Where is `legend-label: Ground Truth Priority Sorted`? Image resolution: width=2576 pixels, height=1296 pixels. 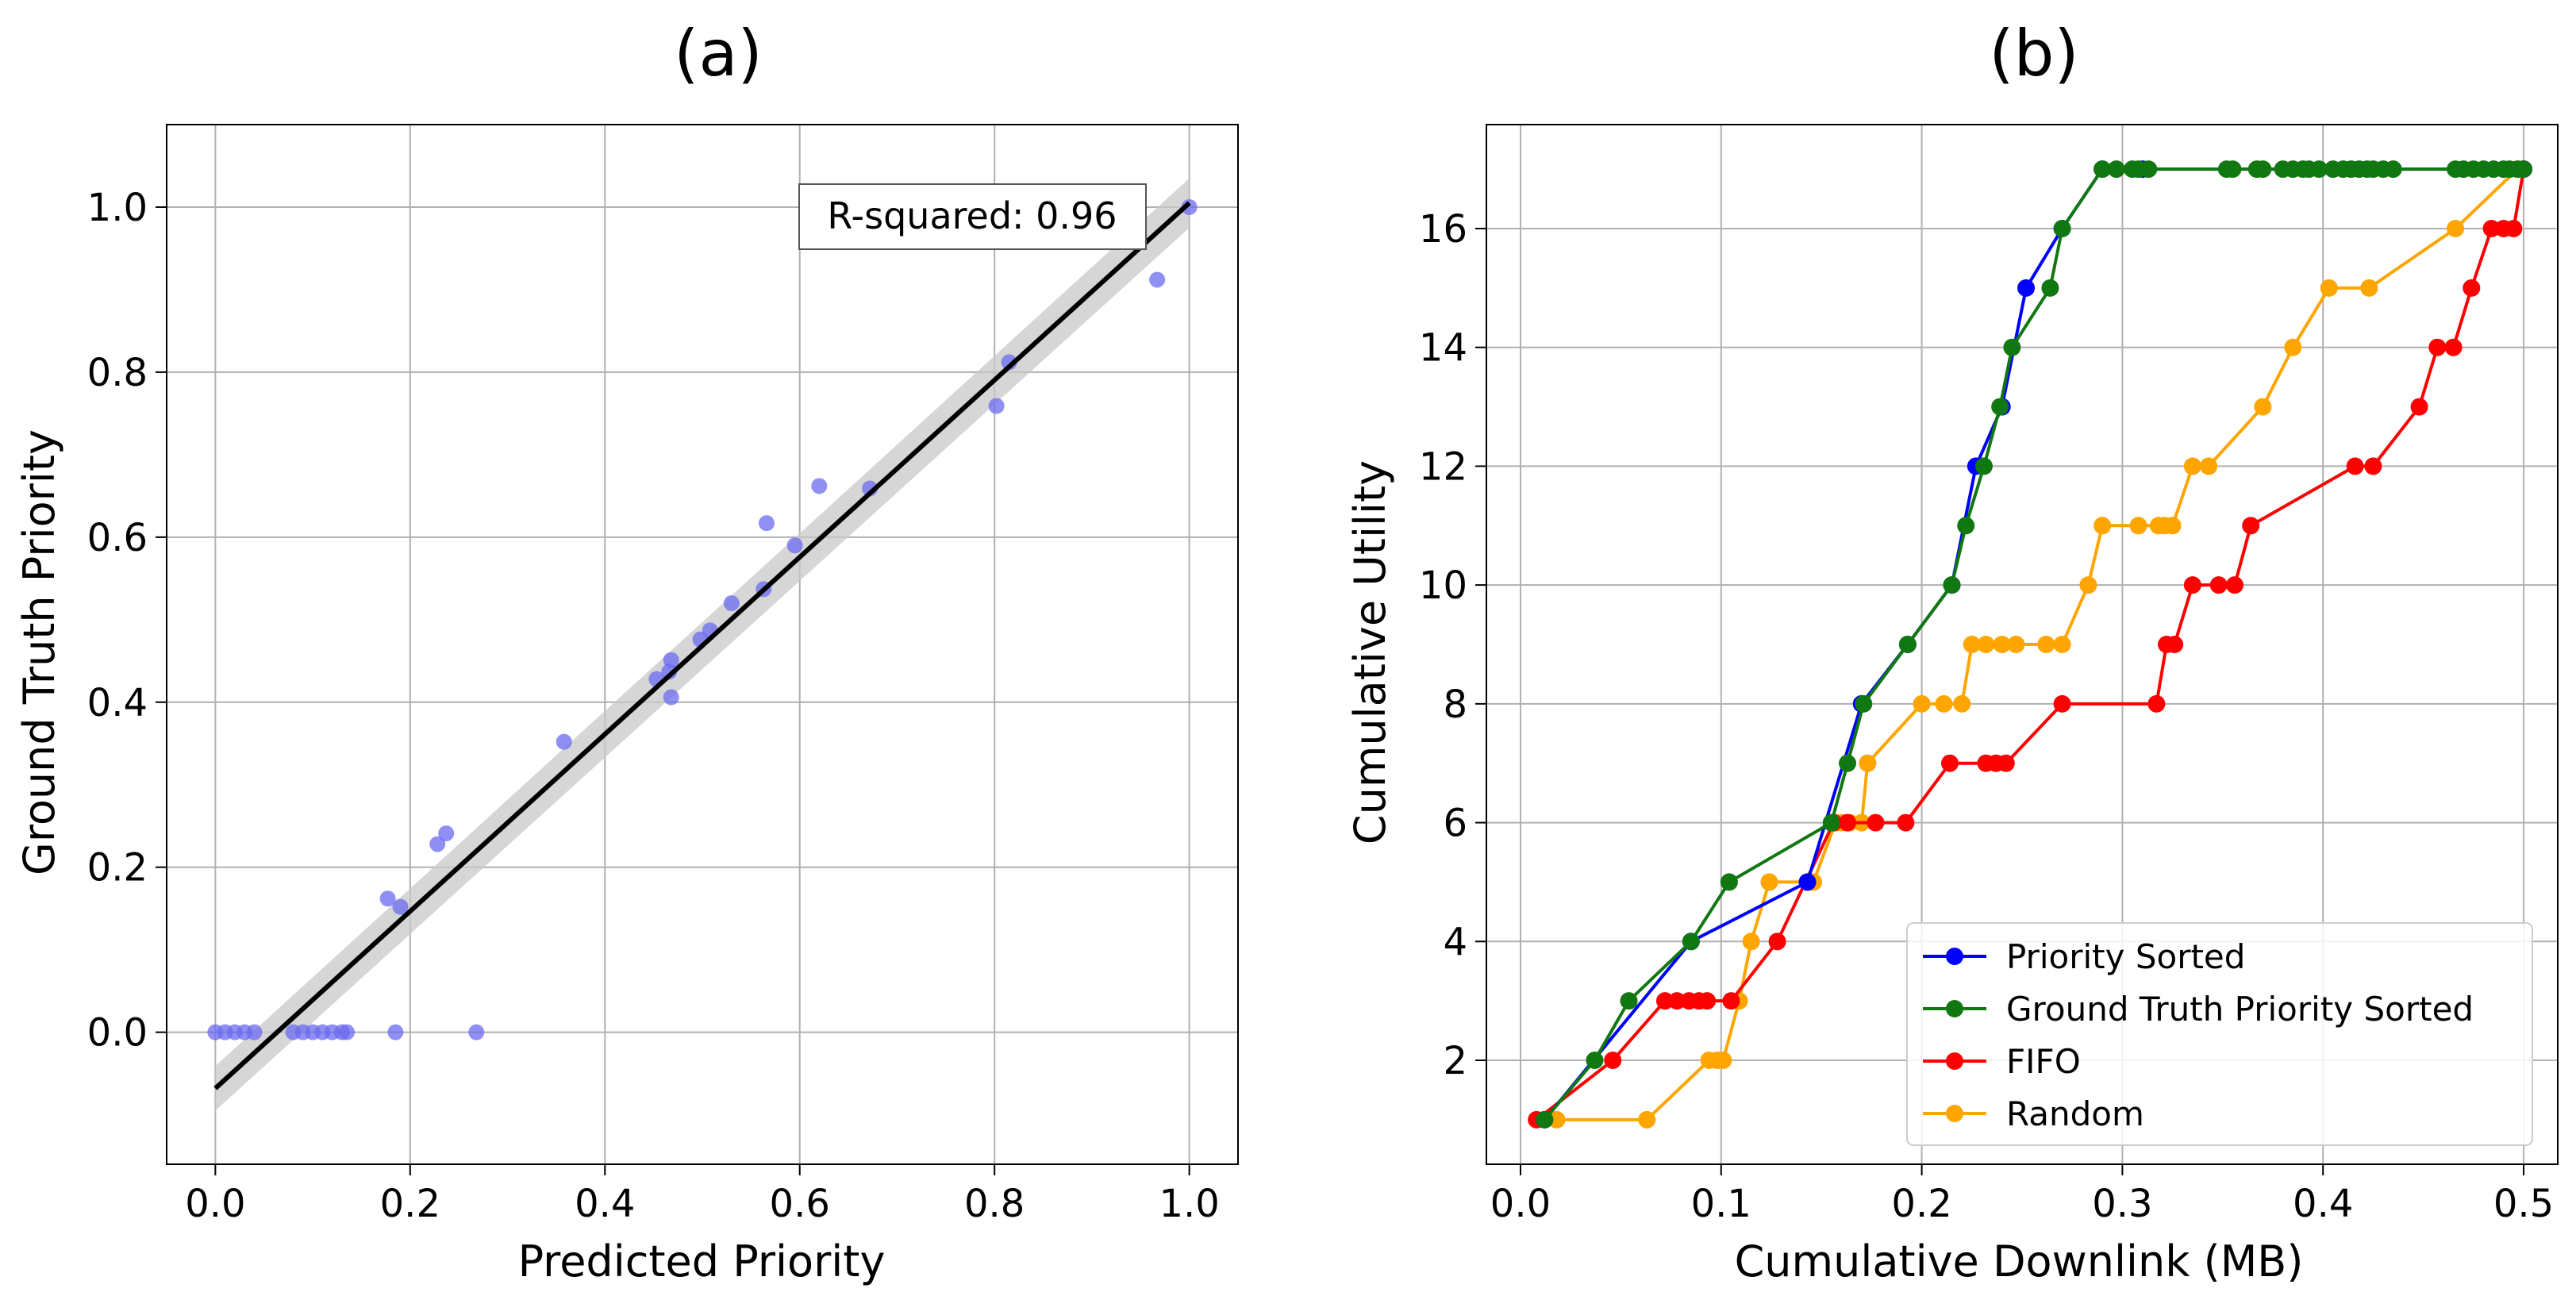
legend-label: Ground Truth Priority Sorted is located at coordinates (2240, 1009).